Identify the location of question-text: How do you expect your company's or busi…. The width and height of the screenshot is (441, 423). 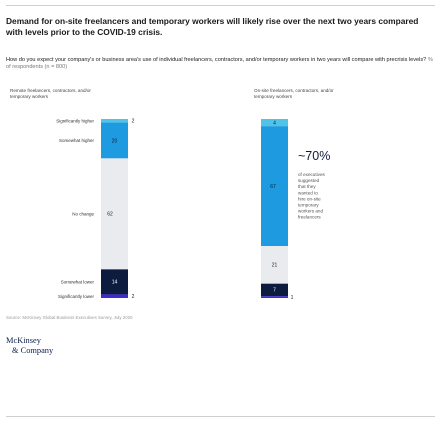
(216, 60).